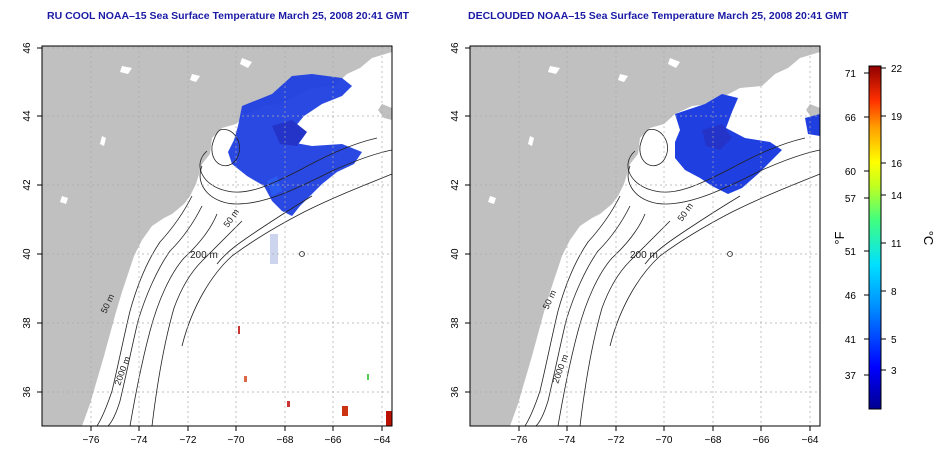  Describe the element at coordinates (875, 237) in the screenshot. I see `colorbar-gradient` at that location.